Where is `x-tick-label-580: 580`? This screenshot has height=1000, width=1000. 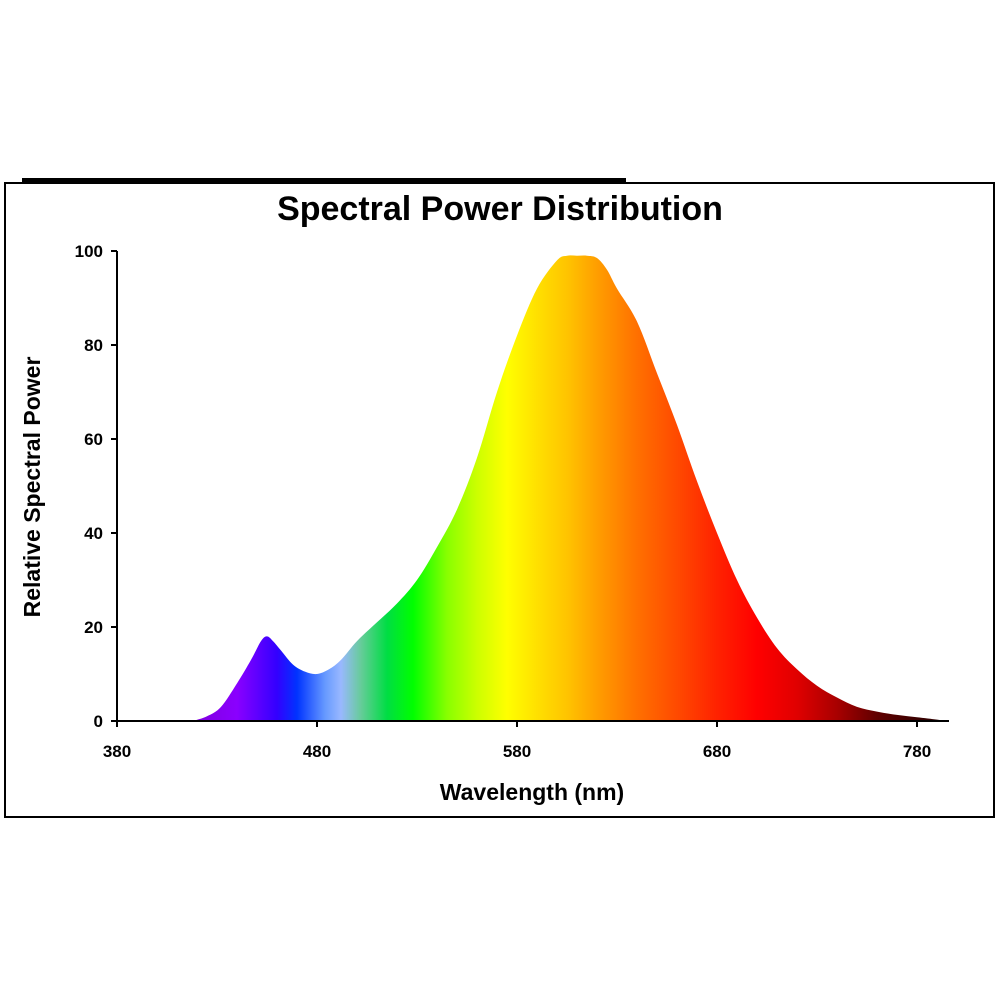 x-tick-label-580: 580 is located at coordinates (517, 751).